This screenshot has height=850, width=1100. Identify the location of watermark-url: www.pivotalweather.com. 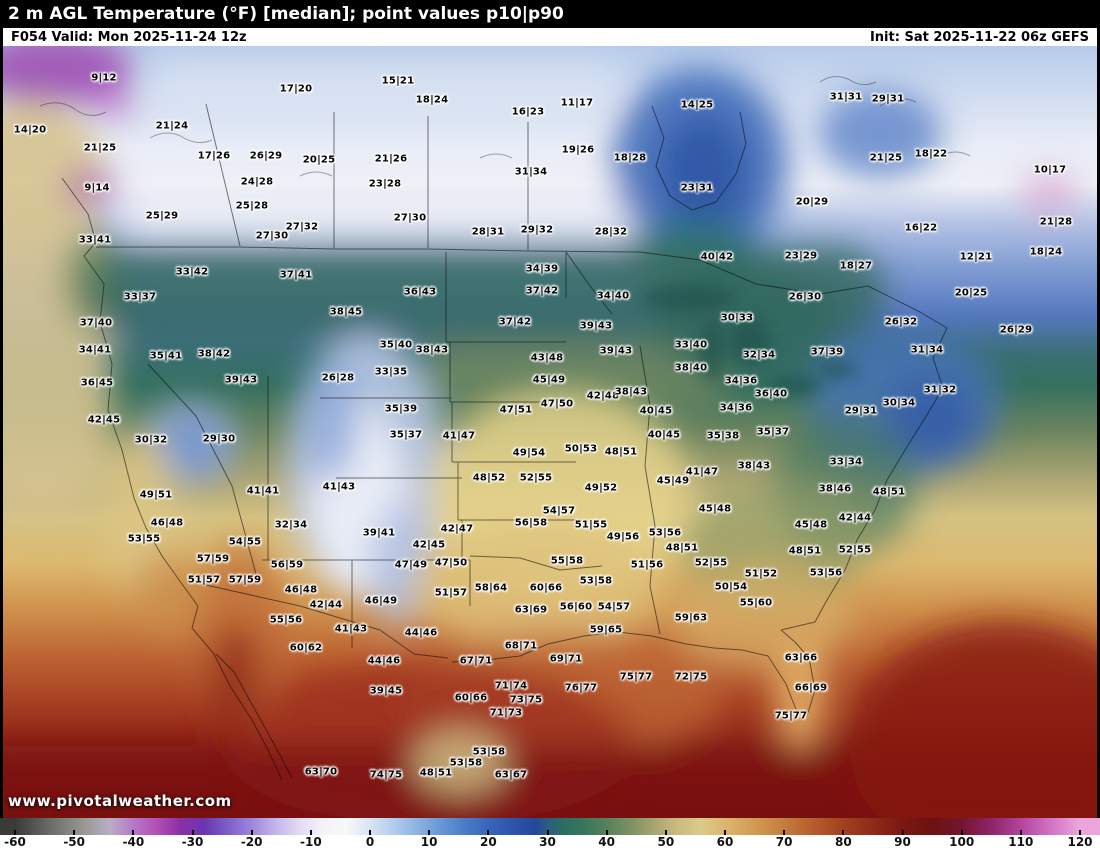
(120, 801).